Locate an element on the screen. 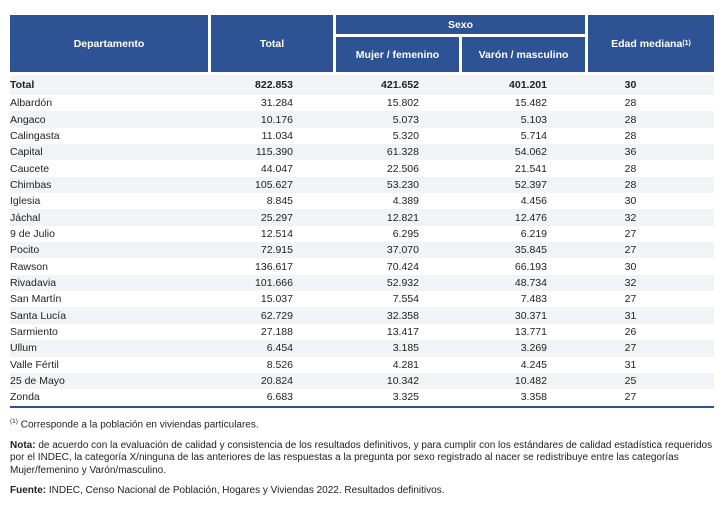  table-row: Iglesia 8.845 4.389 4.456 30 is located at coordinates (362, 201).